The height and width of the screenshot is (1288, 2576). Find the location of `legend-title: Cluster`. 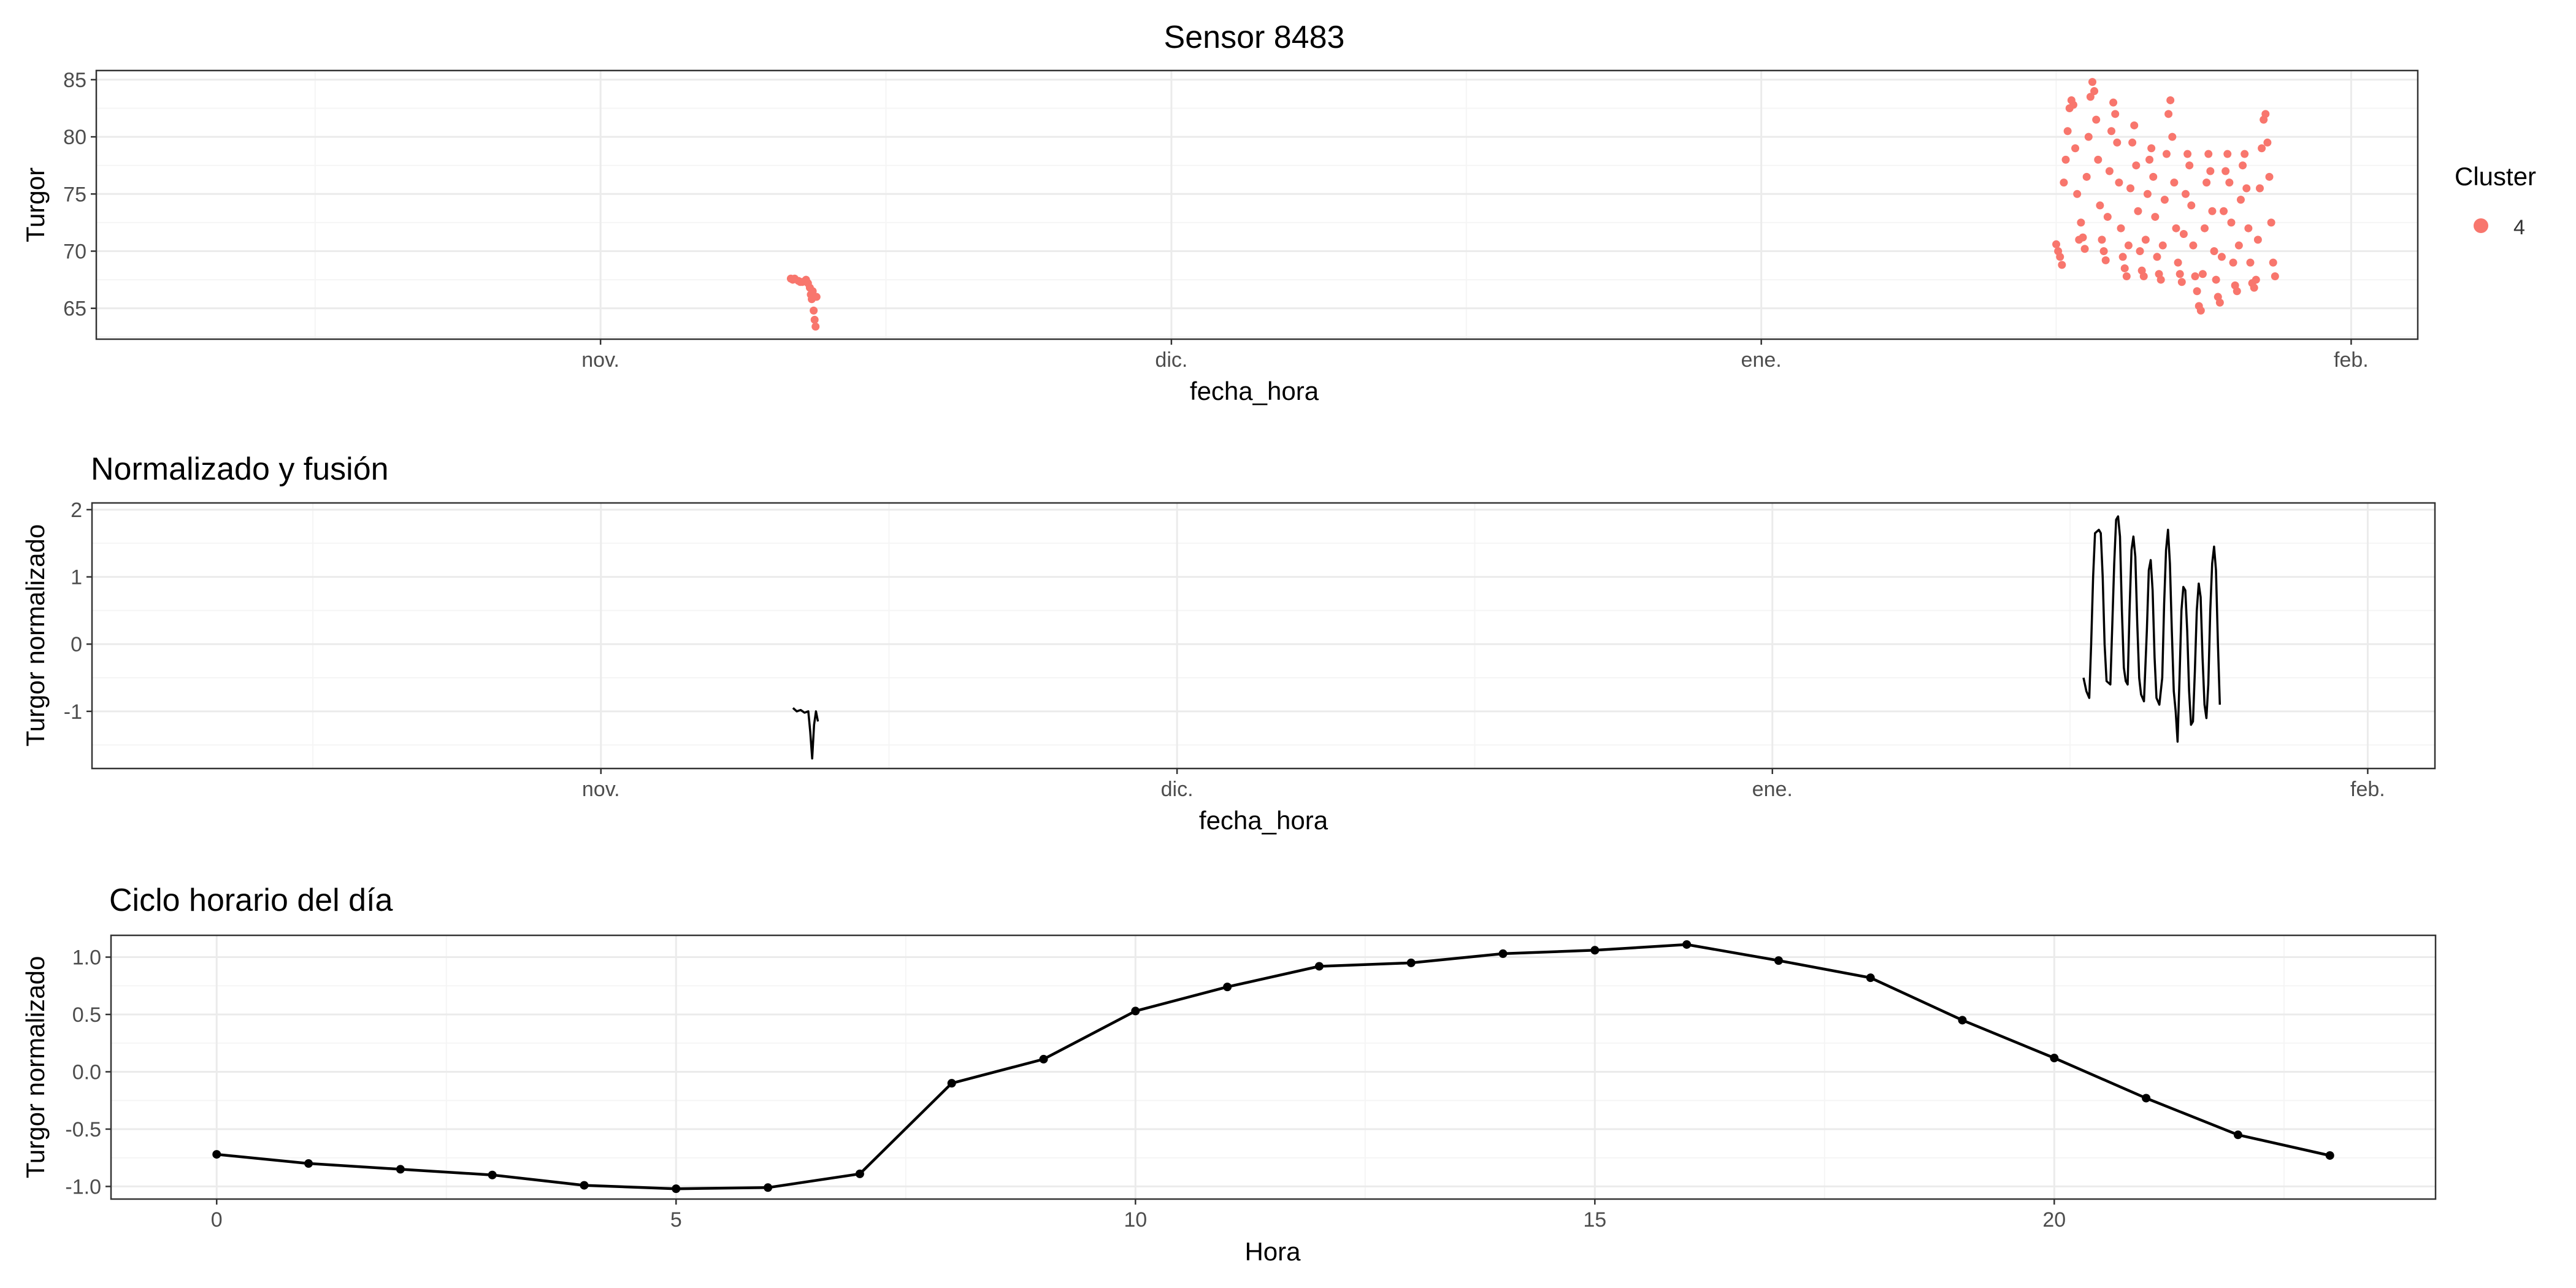

legend-title: Cluster is located at coordinates (2495, 176).